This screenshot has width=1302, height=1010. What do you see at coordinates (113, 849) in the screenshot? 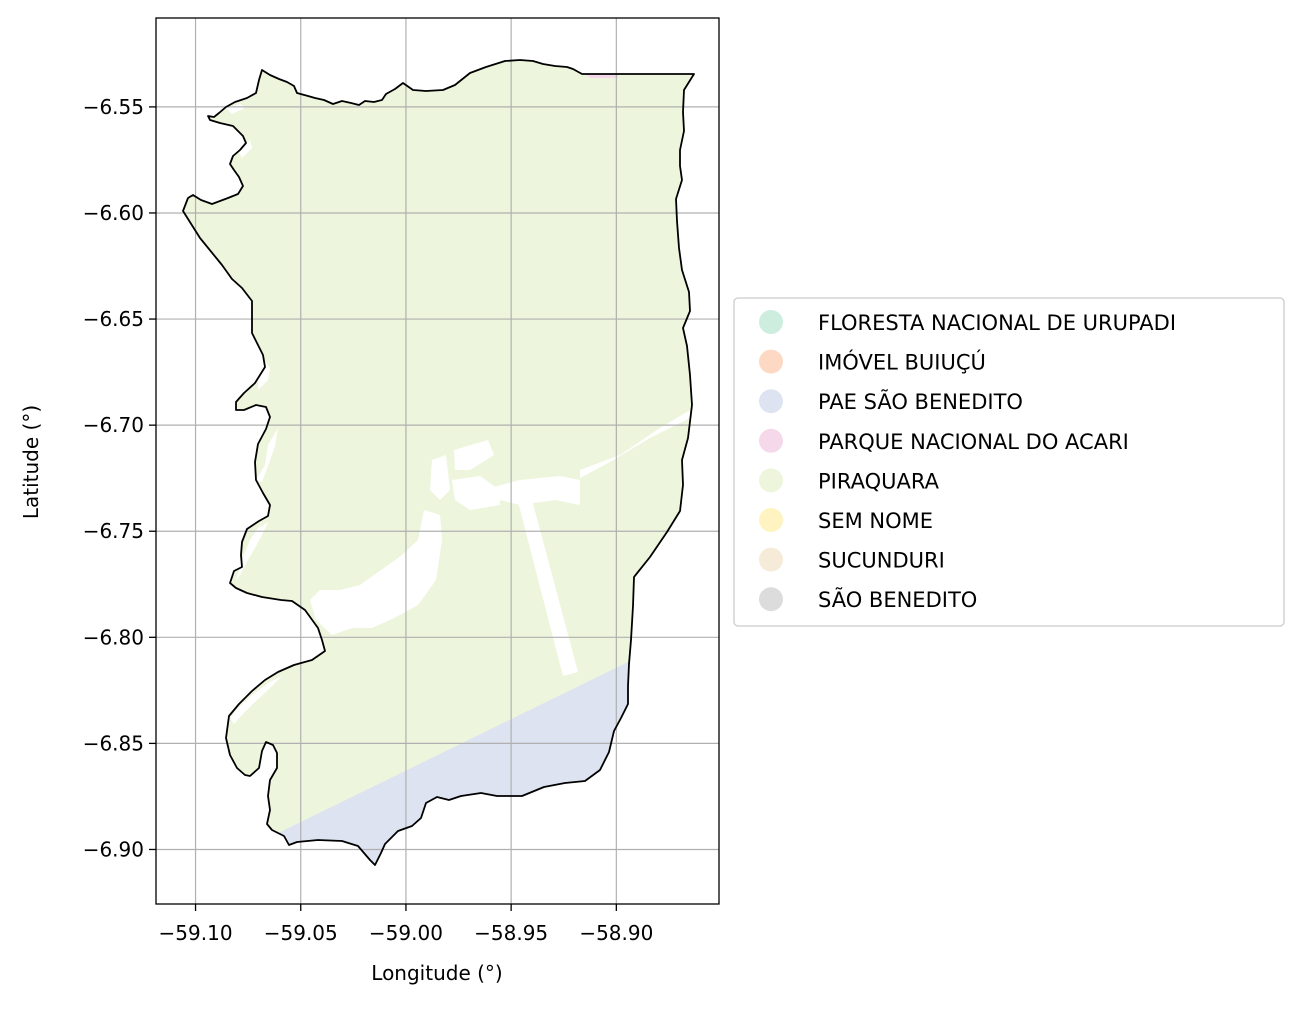
I see `y-tick-label: −6.90` at bounding box center [113, 849].